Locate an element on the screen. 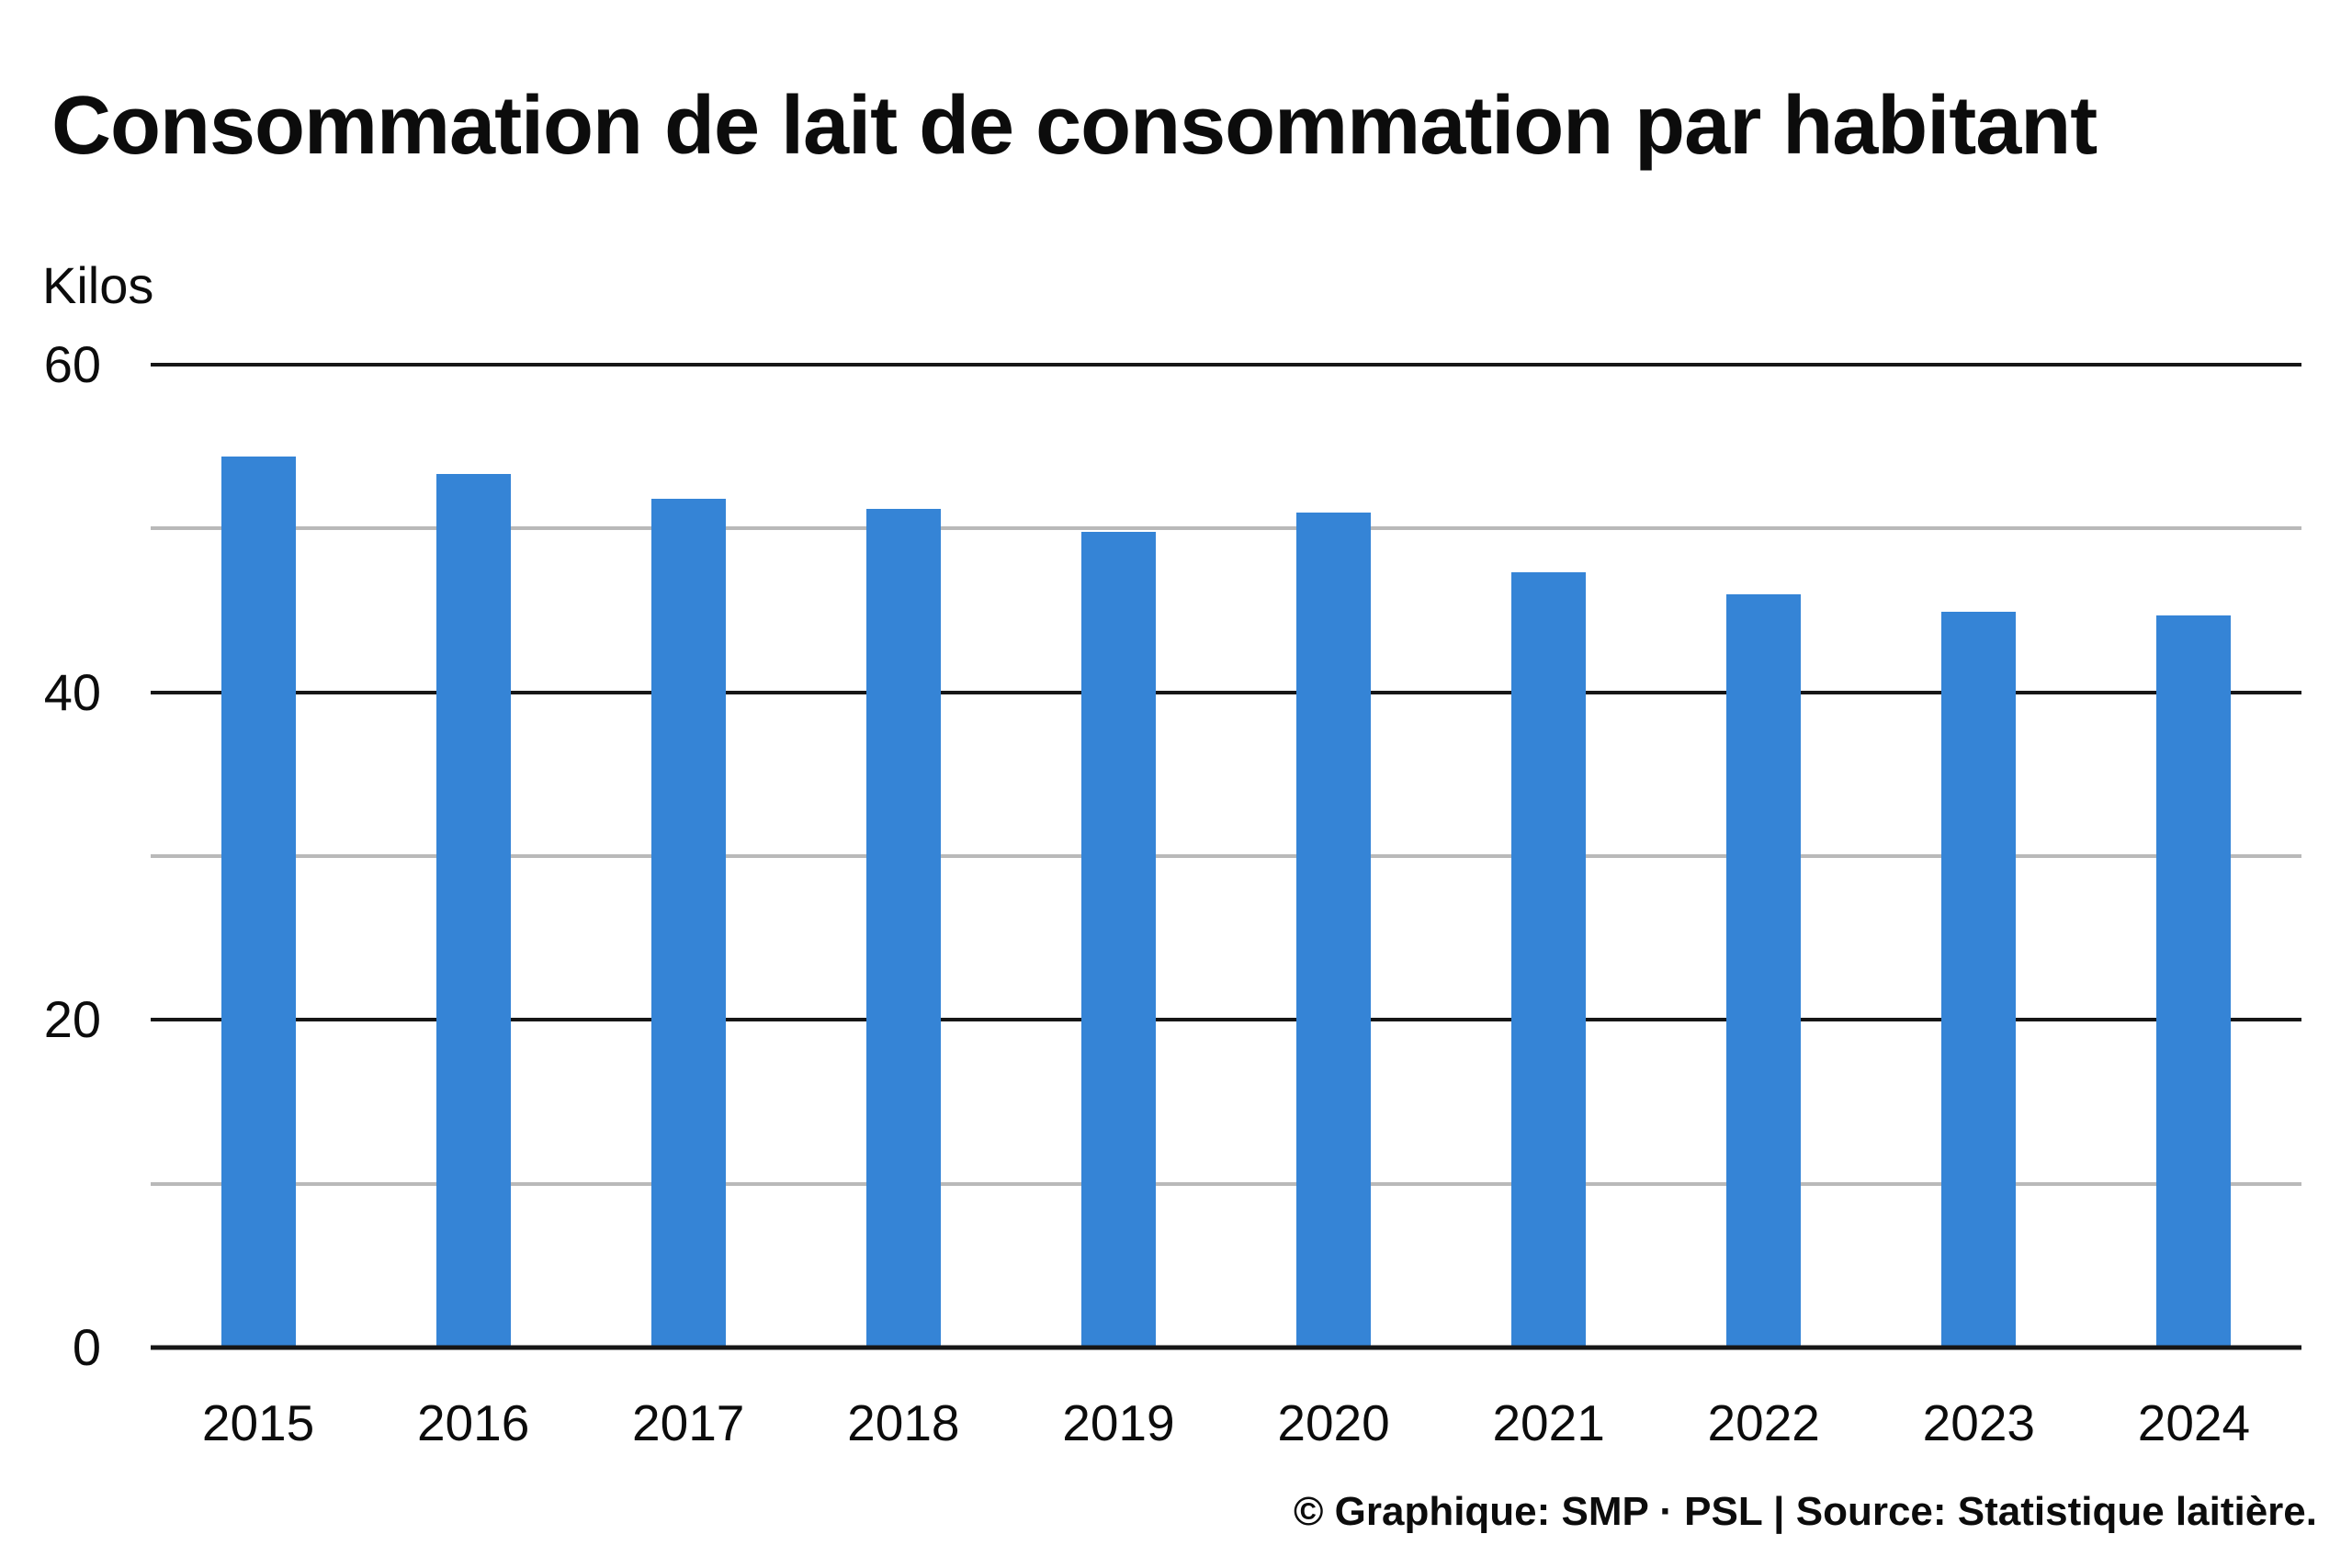 Image resolution: width=2352 pixels, height=1568 pixels. x-axis-line is located at coordinates (1226, 1347).